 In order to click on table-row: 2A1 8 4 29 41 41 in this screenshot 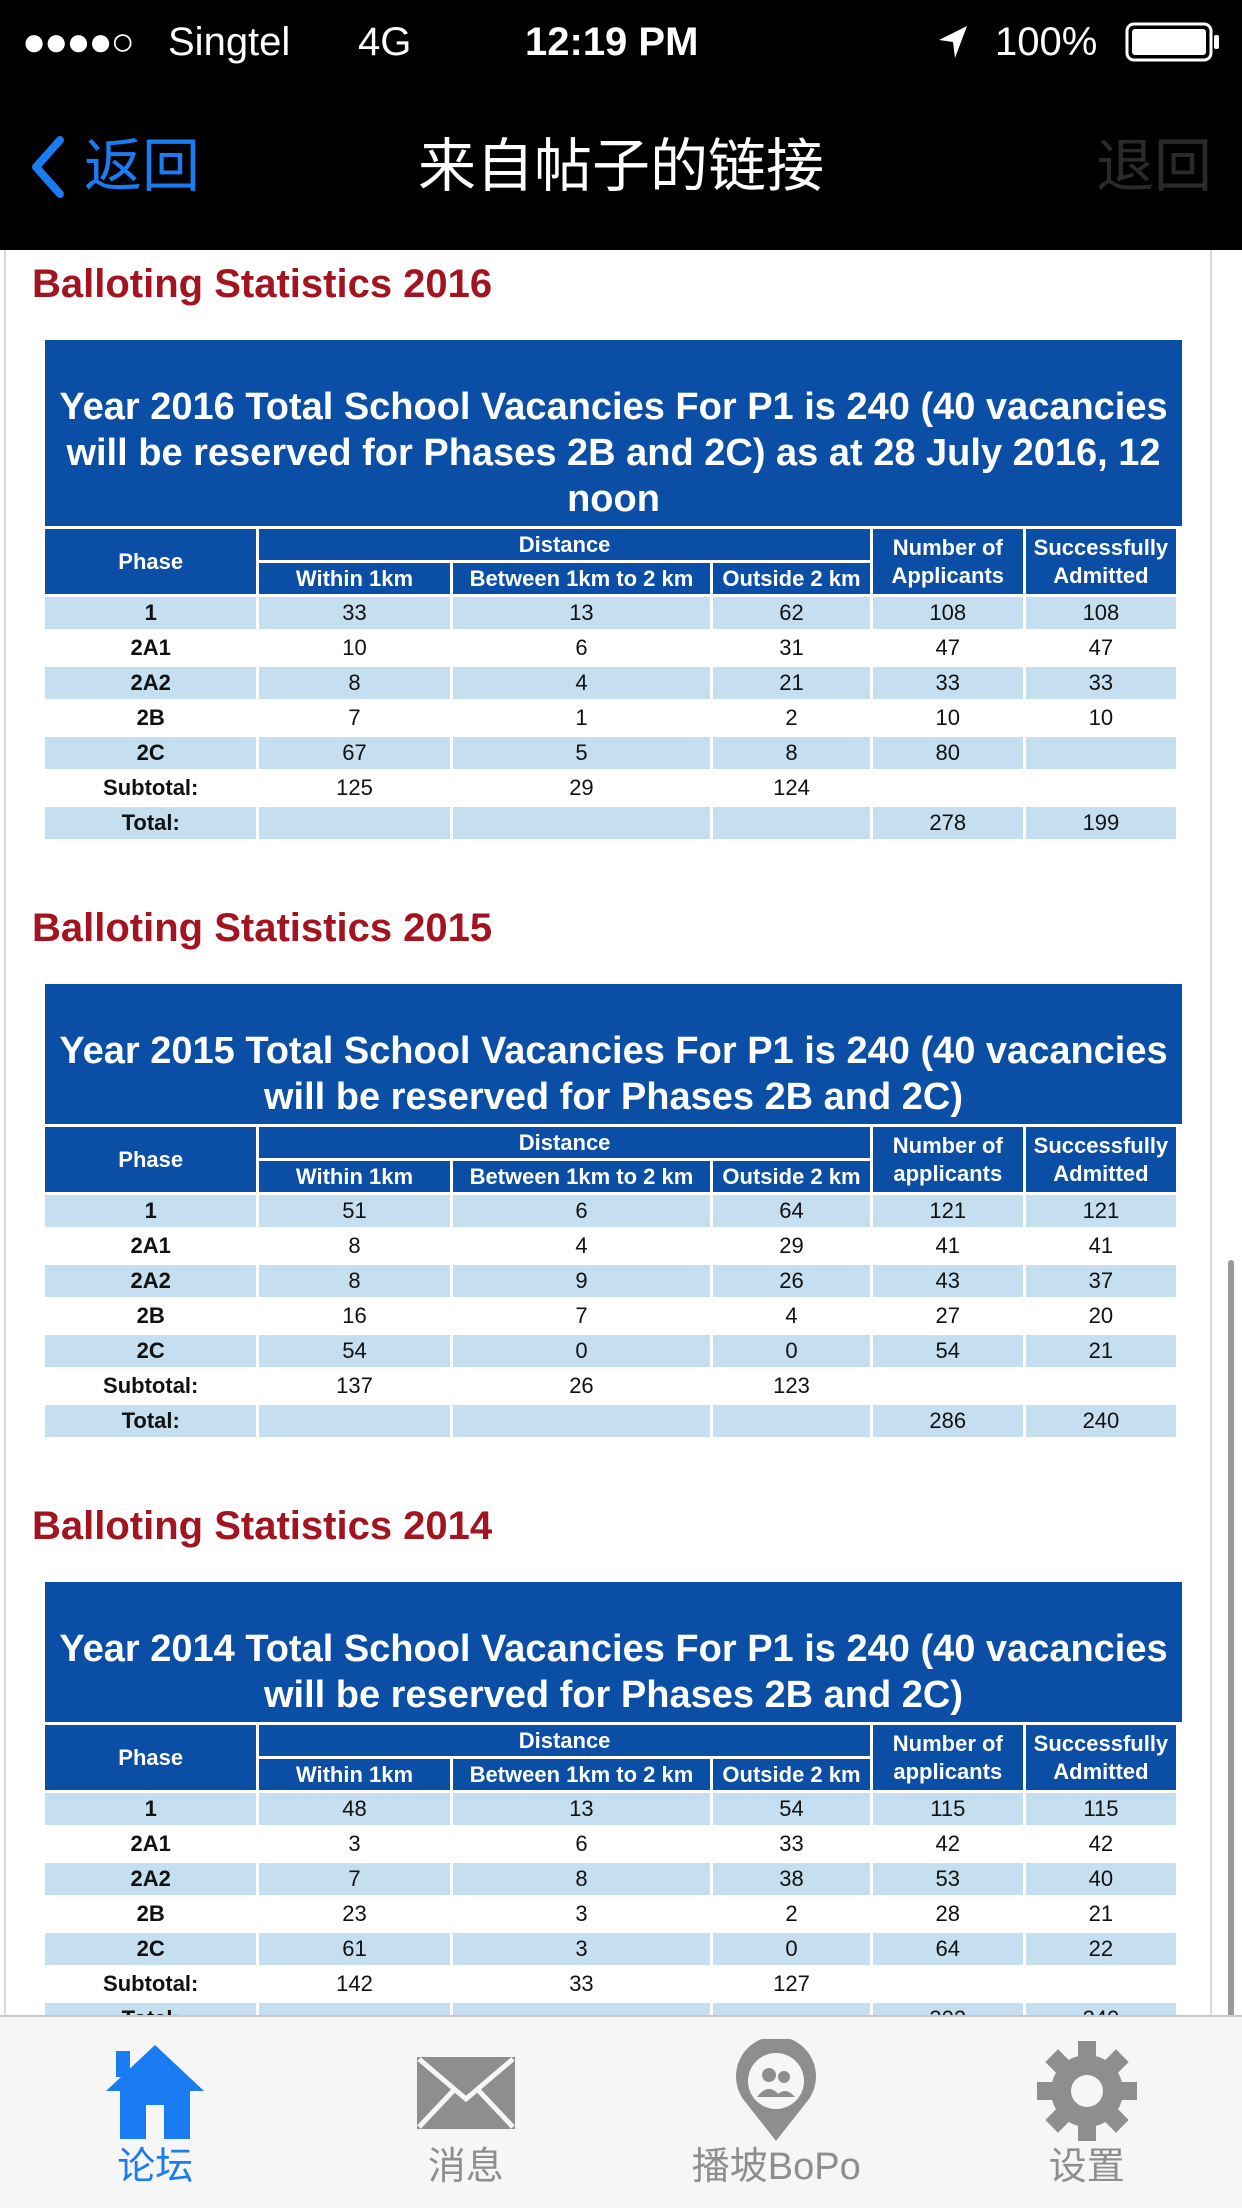, I will do `click(610, 1246)`.